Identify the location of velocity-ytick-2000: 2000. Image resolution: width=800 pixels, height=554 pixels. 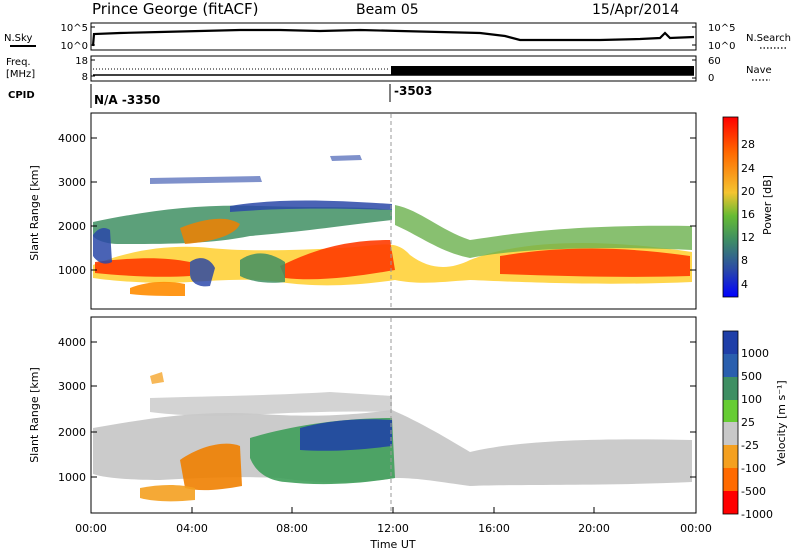
(72, 432).